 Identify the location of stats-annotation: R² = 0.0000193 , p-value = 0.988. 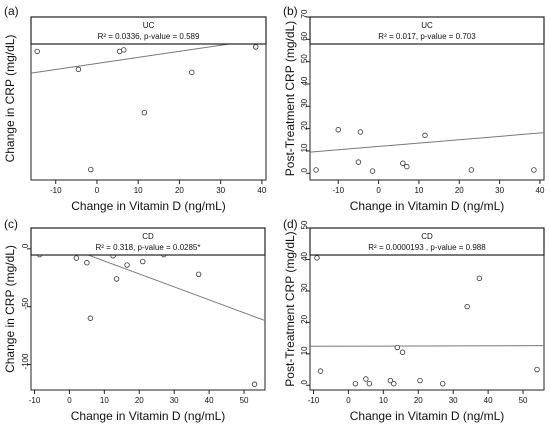
(427, 247).